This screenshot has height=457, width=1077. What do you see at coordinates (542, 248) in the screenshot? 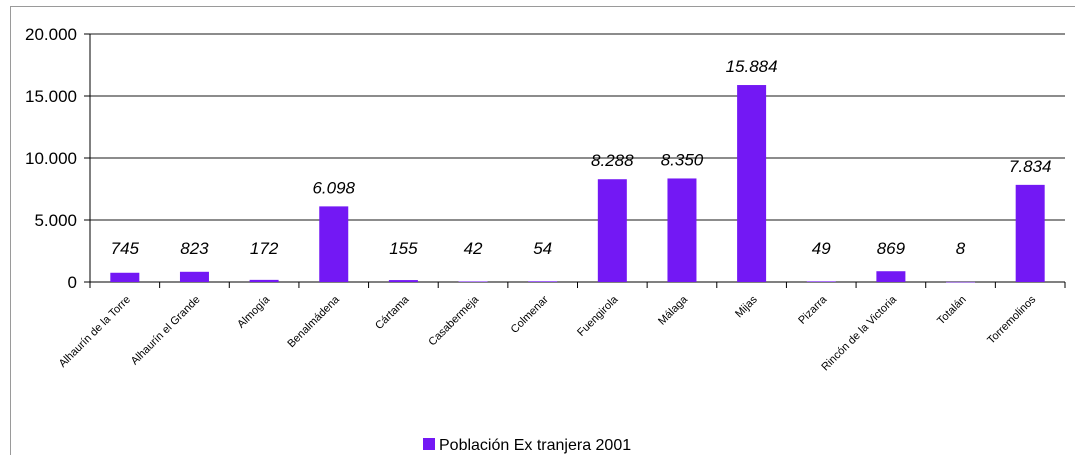
I see `data-label: 54` at bounding box center [542, 248].